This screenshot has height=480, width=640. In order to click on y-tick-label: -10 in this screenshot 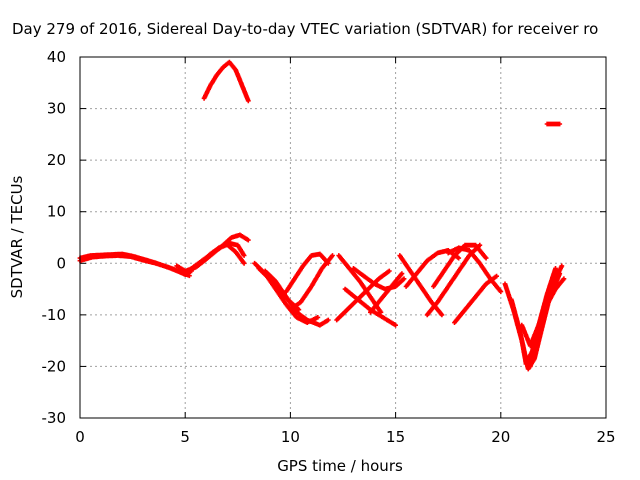, I will do `click(54, 315)`.